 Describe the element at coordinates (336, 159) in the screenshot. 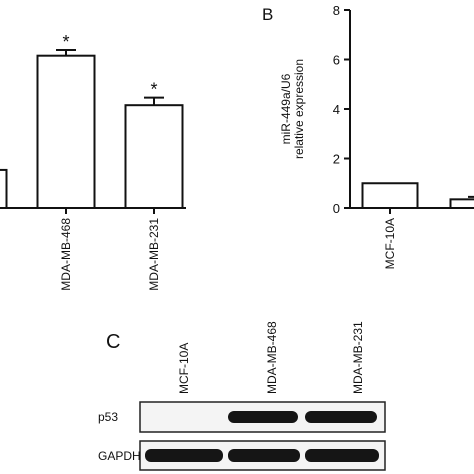

I see `y-tick-label: 2` at that location.